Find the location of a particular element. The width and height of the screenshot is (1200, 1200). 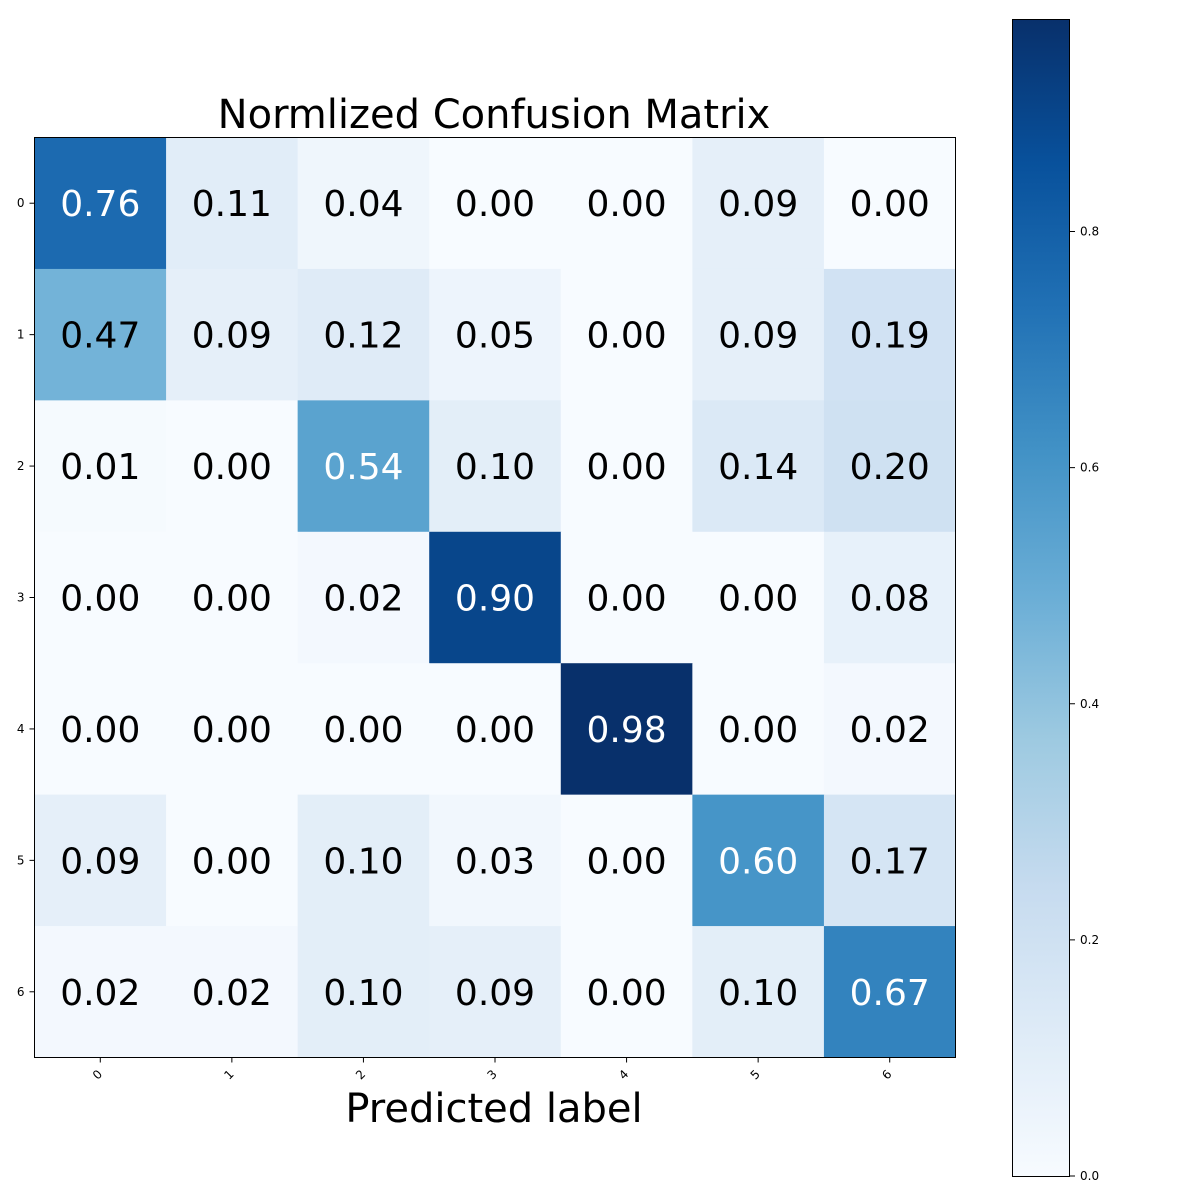

heatmap-cell-r1-c5 is located at coordinates (758, 334).